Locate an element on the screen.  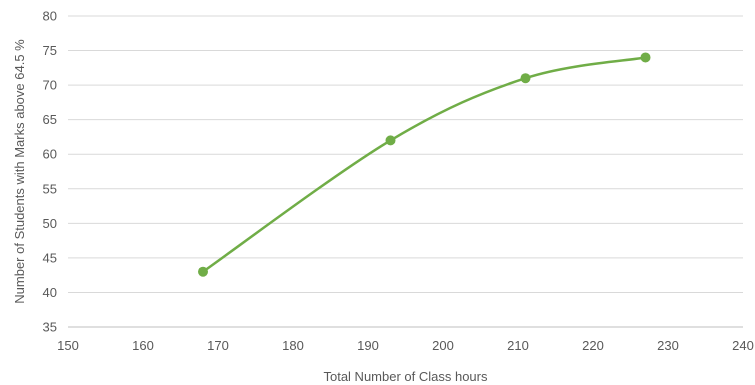
y-tick-label: 35 is located at coordinates (50, 327).